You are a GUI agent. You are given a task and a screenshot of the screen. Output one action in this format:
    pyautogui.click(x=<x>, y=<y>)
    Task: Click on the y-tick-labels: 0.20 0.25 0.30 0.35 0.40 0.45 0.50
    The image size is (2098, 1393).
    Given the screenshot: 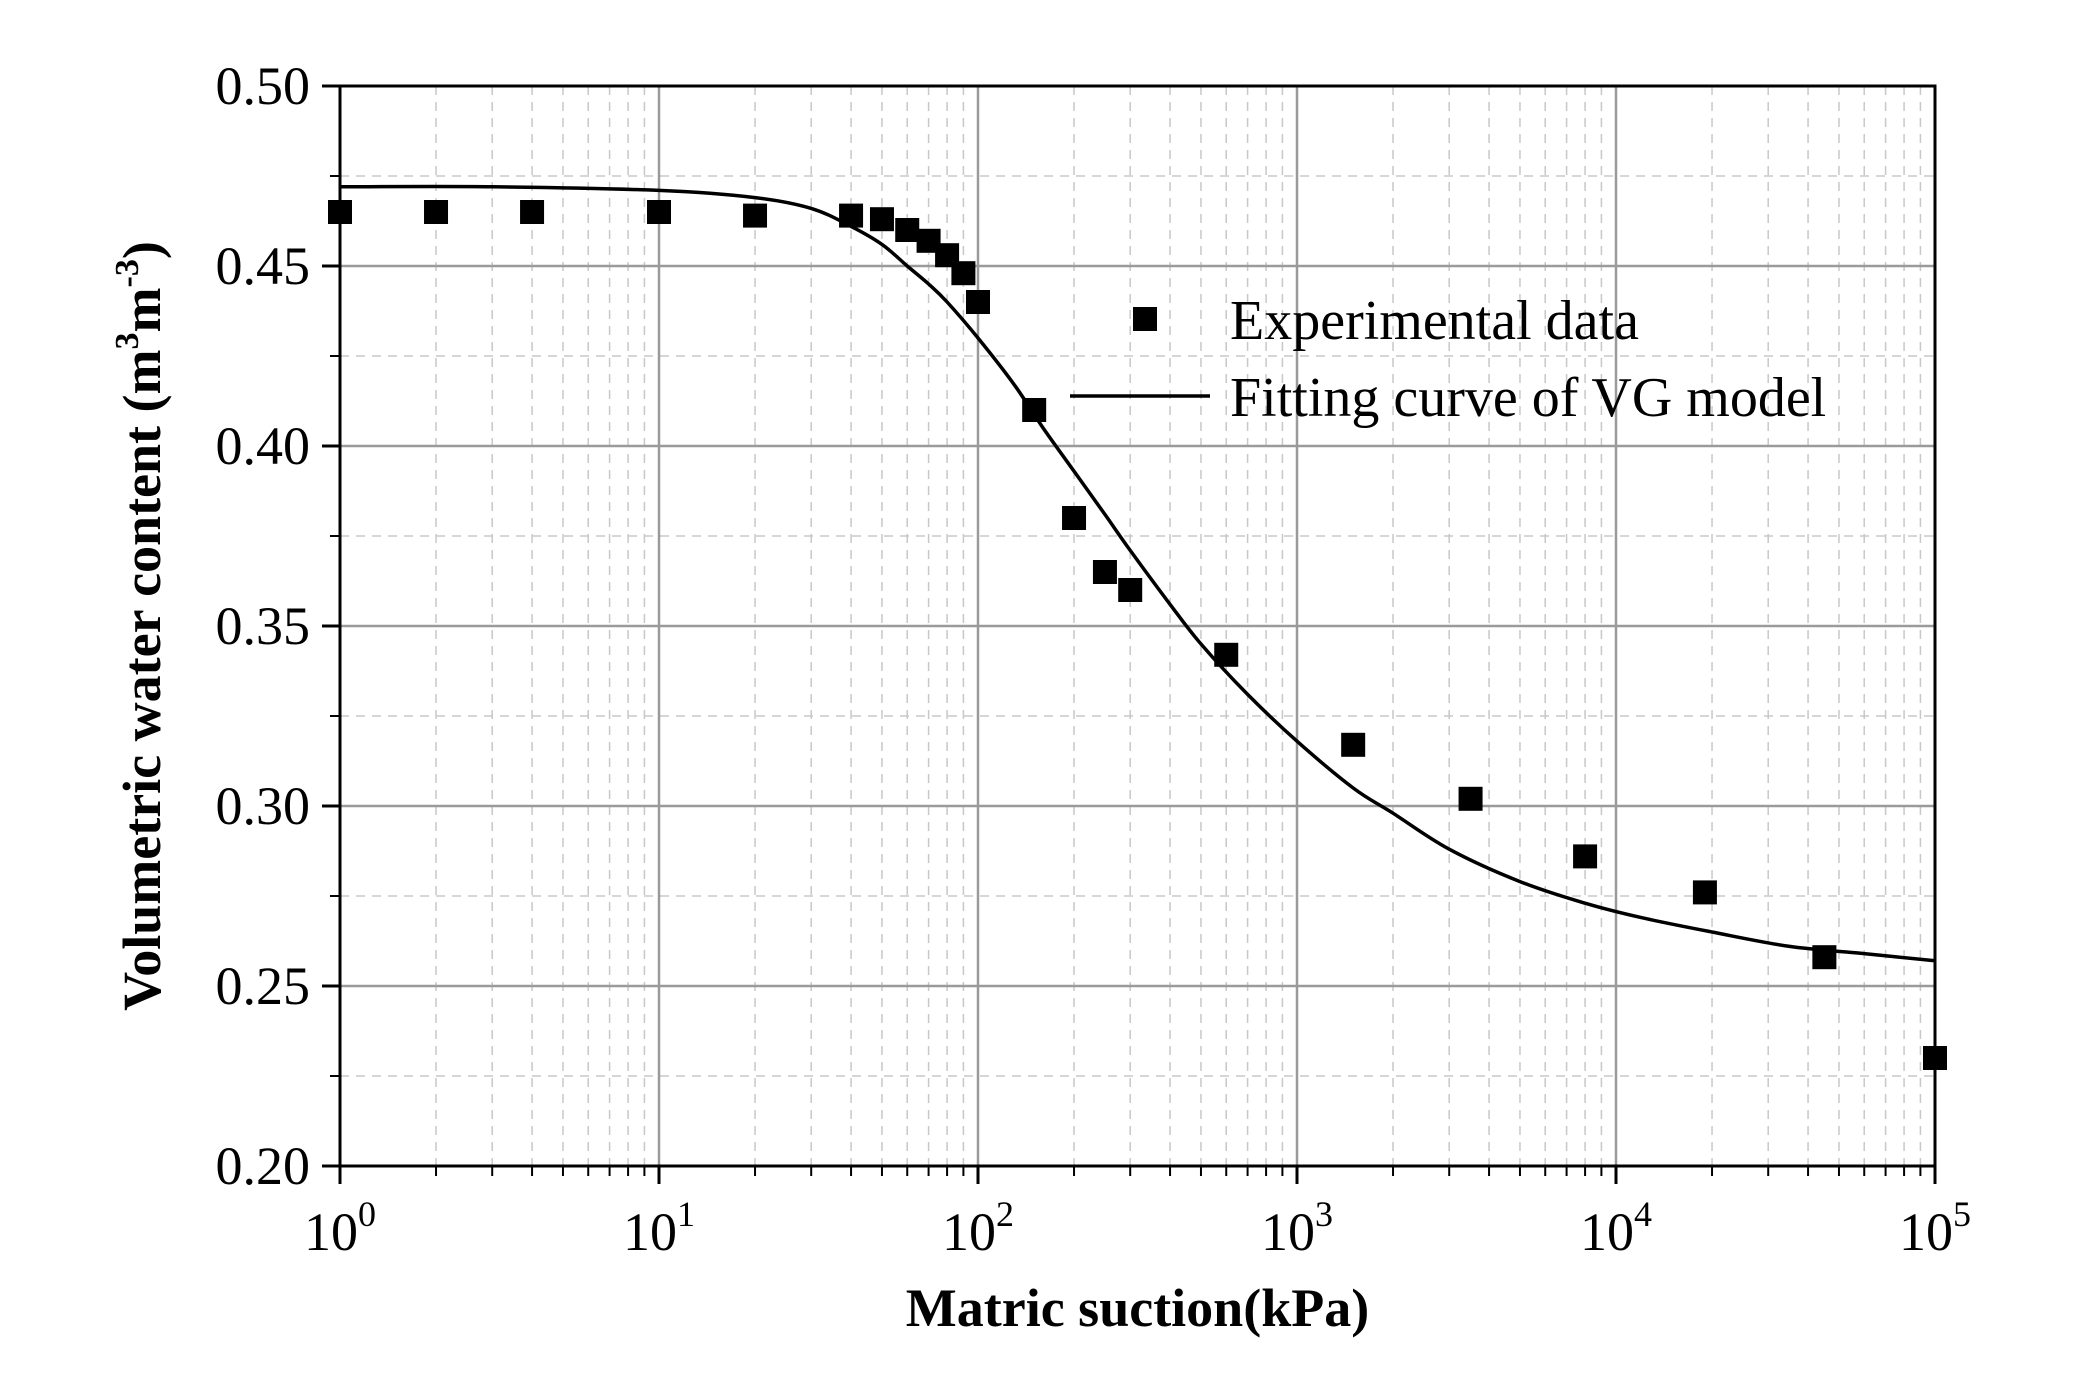 What is the action you would take?
    pyautogui.click(x=263, y=626)
    